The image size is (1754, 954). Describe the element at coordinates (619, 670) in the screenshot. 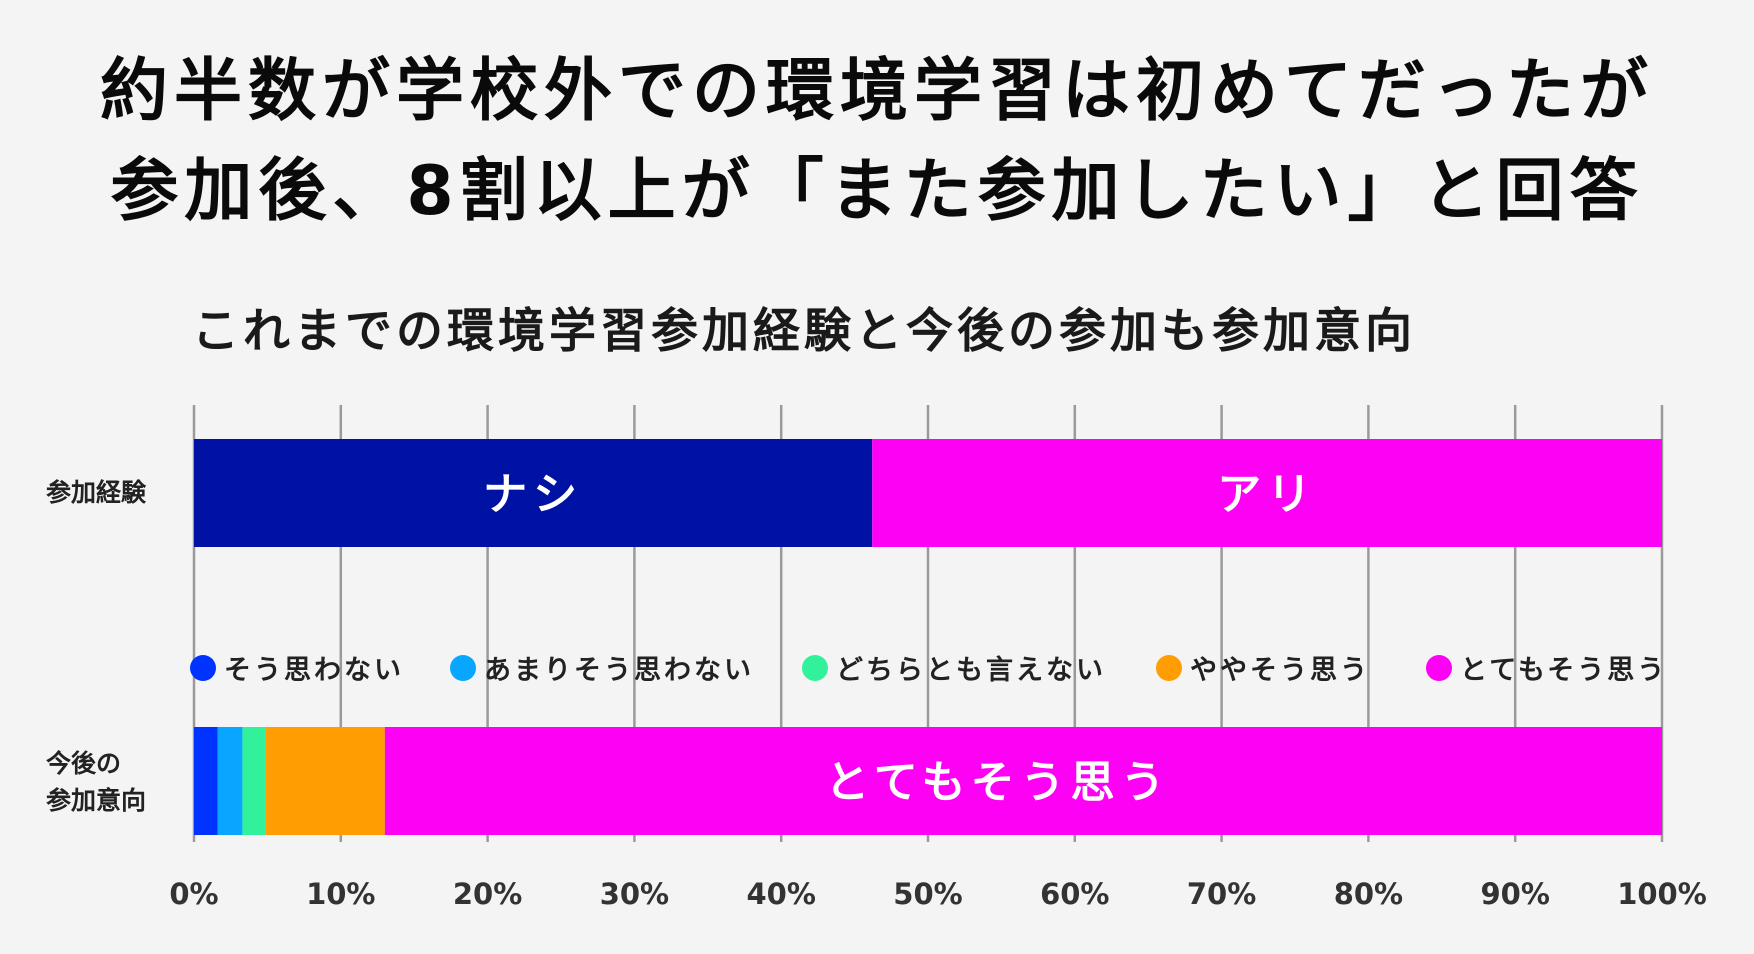

I see `legend-label-1: あまりそう思わない` at that location.